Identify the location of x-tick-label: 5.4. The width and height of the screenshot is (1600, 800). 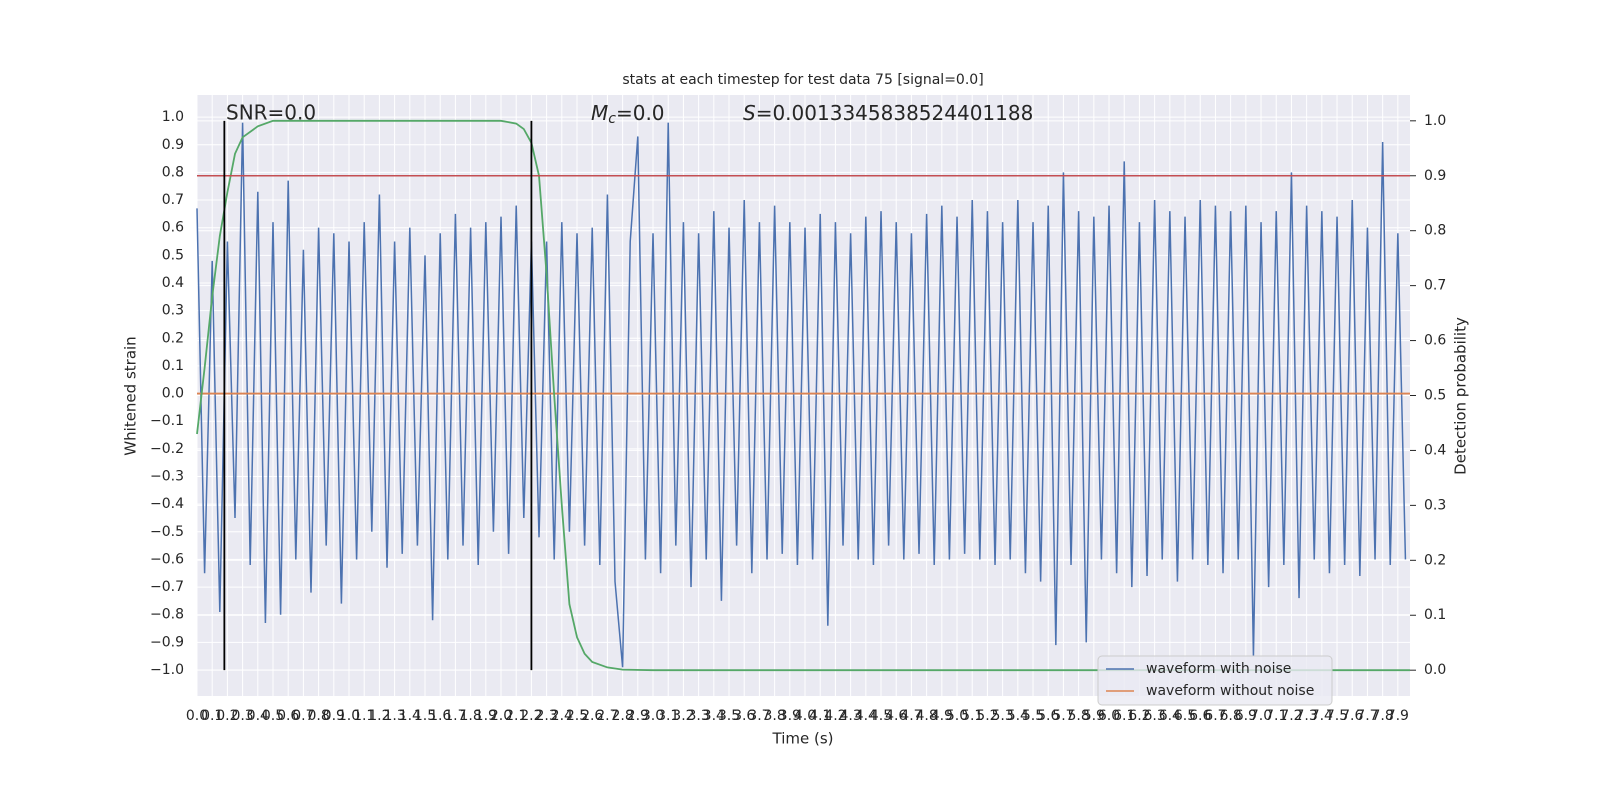
(1018, 716).